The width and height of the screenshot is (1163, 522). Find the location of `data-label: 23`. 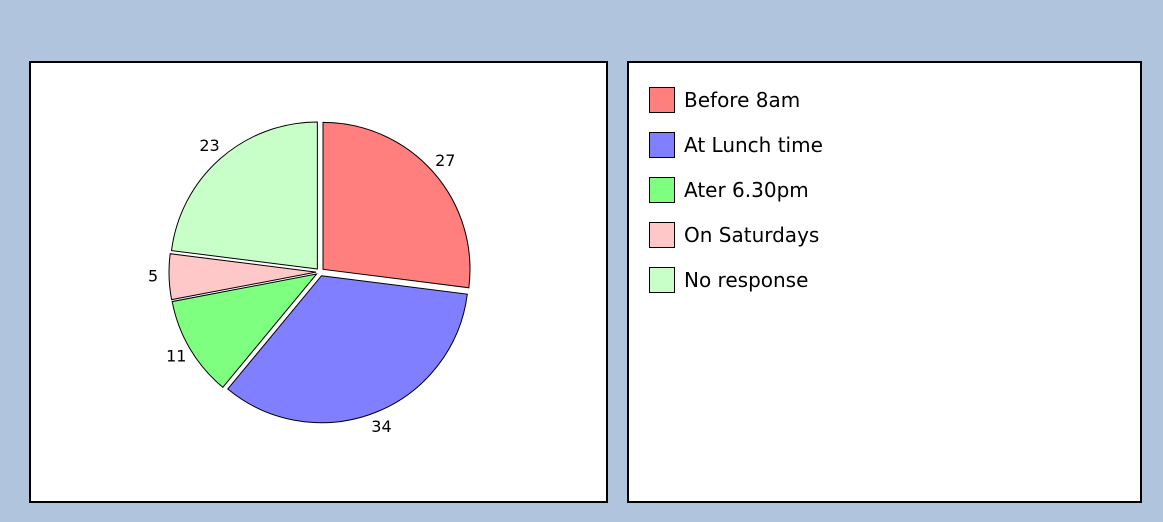

data-label: 23 is located at coordinates (209, 145).